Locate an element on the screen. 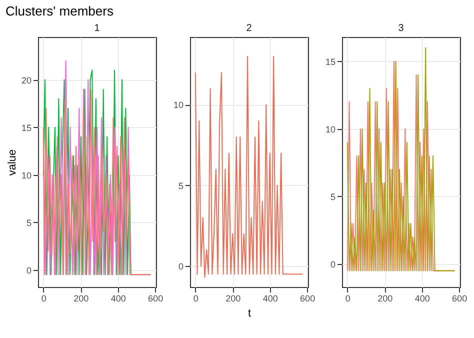 Image resolution: width=474 pixels, height=338 pixels. chart-title: 3 is located at coordinates (401, 28).